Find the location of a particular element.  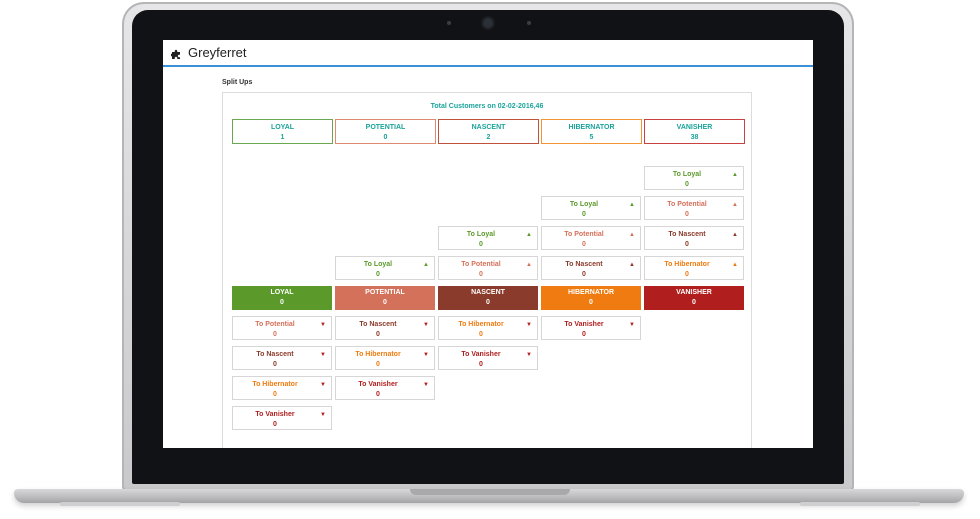

summary-vanisher: VANISHER 38 is located at coordinates (694, 131).